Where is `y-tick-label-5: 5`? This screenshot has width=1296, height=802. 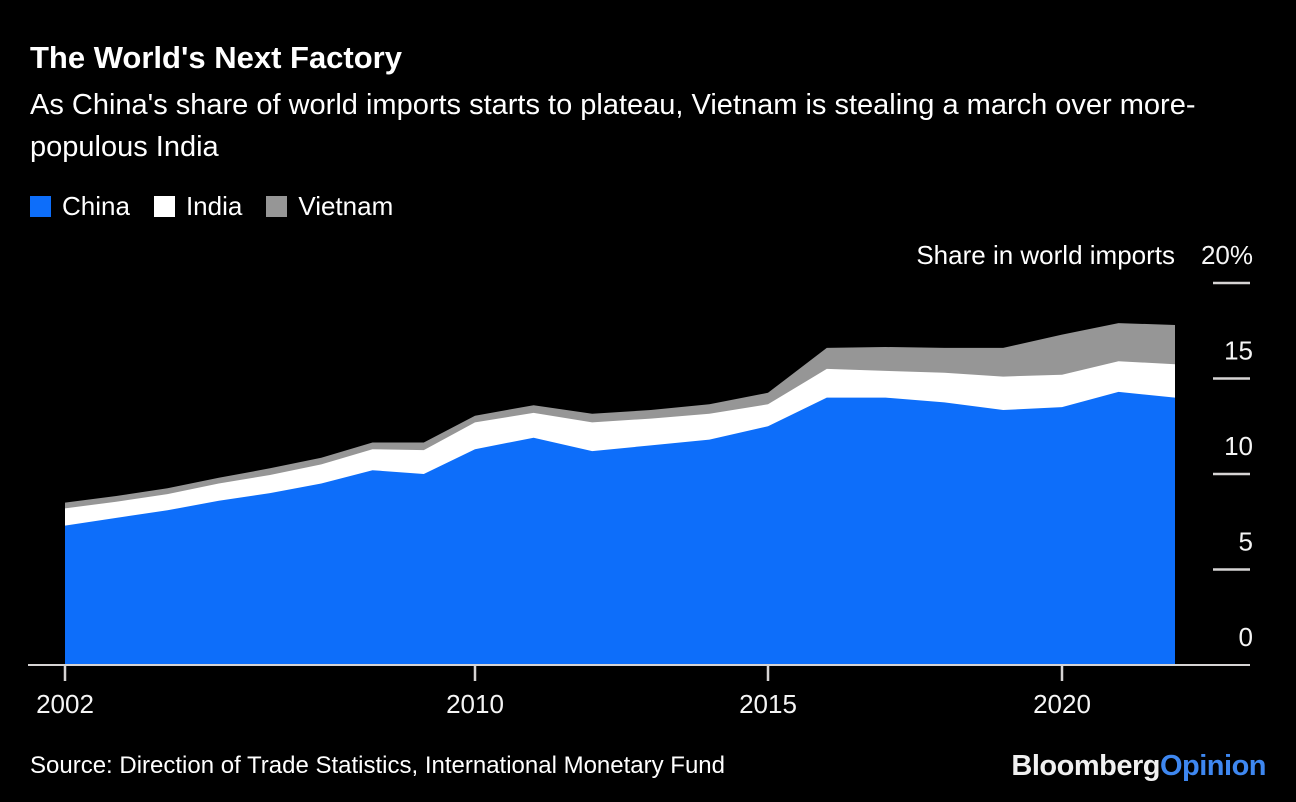 y-tick-label-5: 5 is located at coordinates (1246, 542).